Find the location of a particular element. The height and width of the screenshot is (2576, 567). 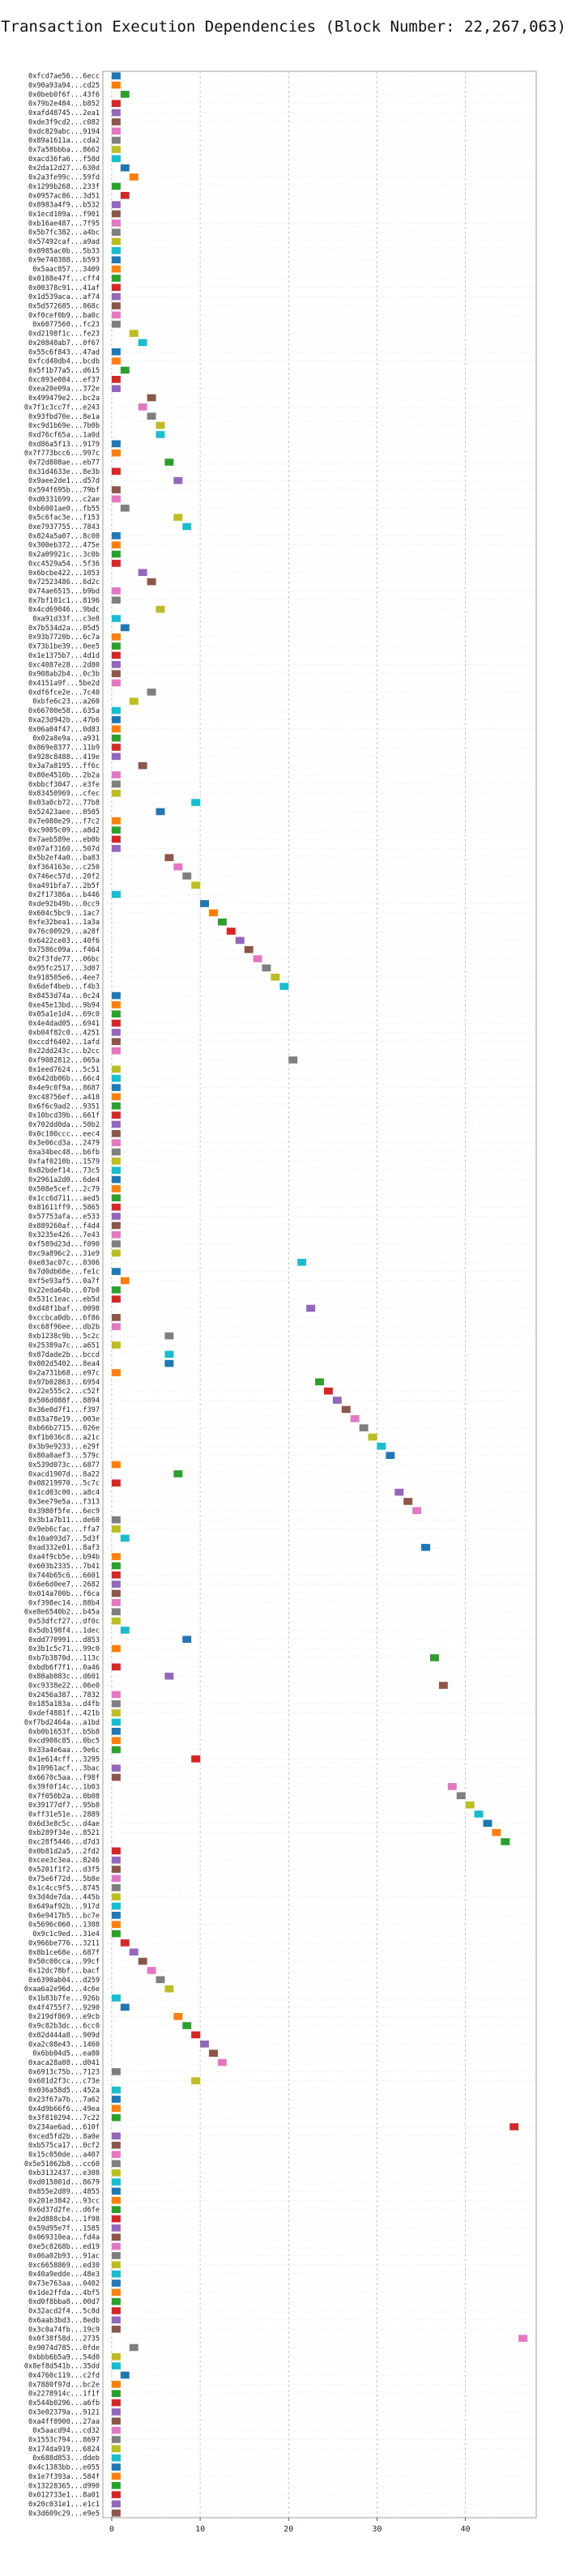

transaction-label: 0x0188e47f...cff4 is located at coordinates (64, 279).